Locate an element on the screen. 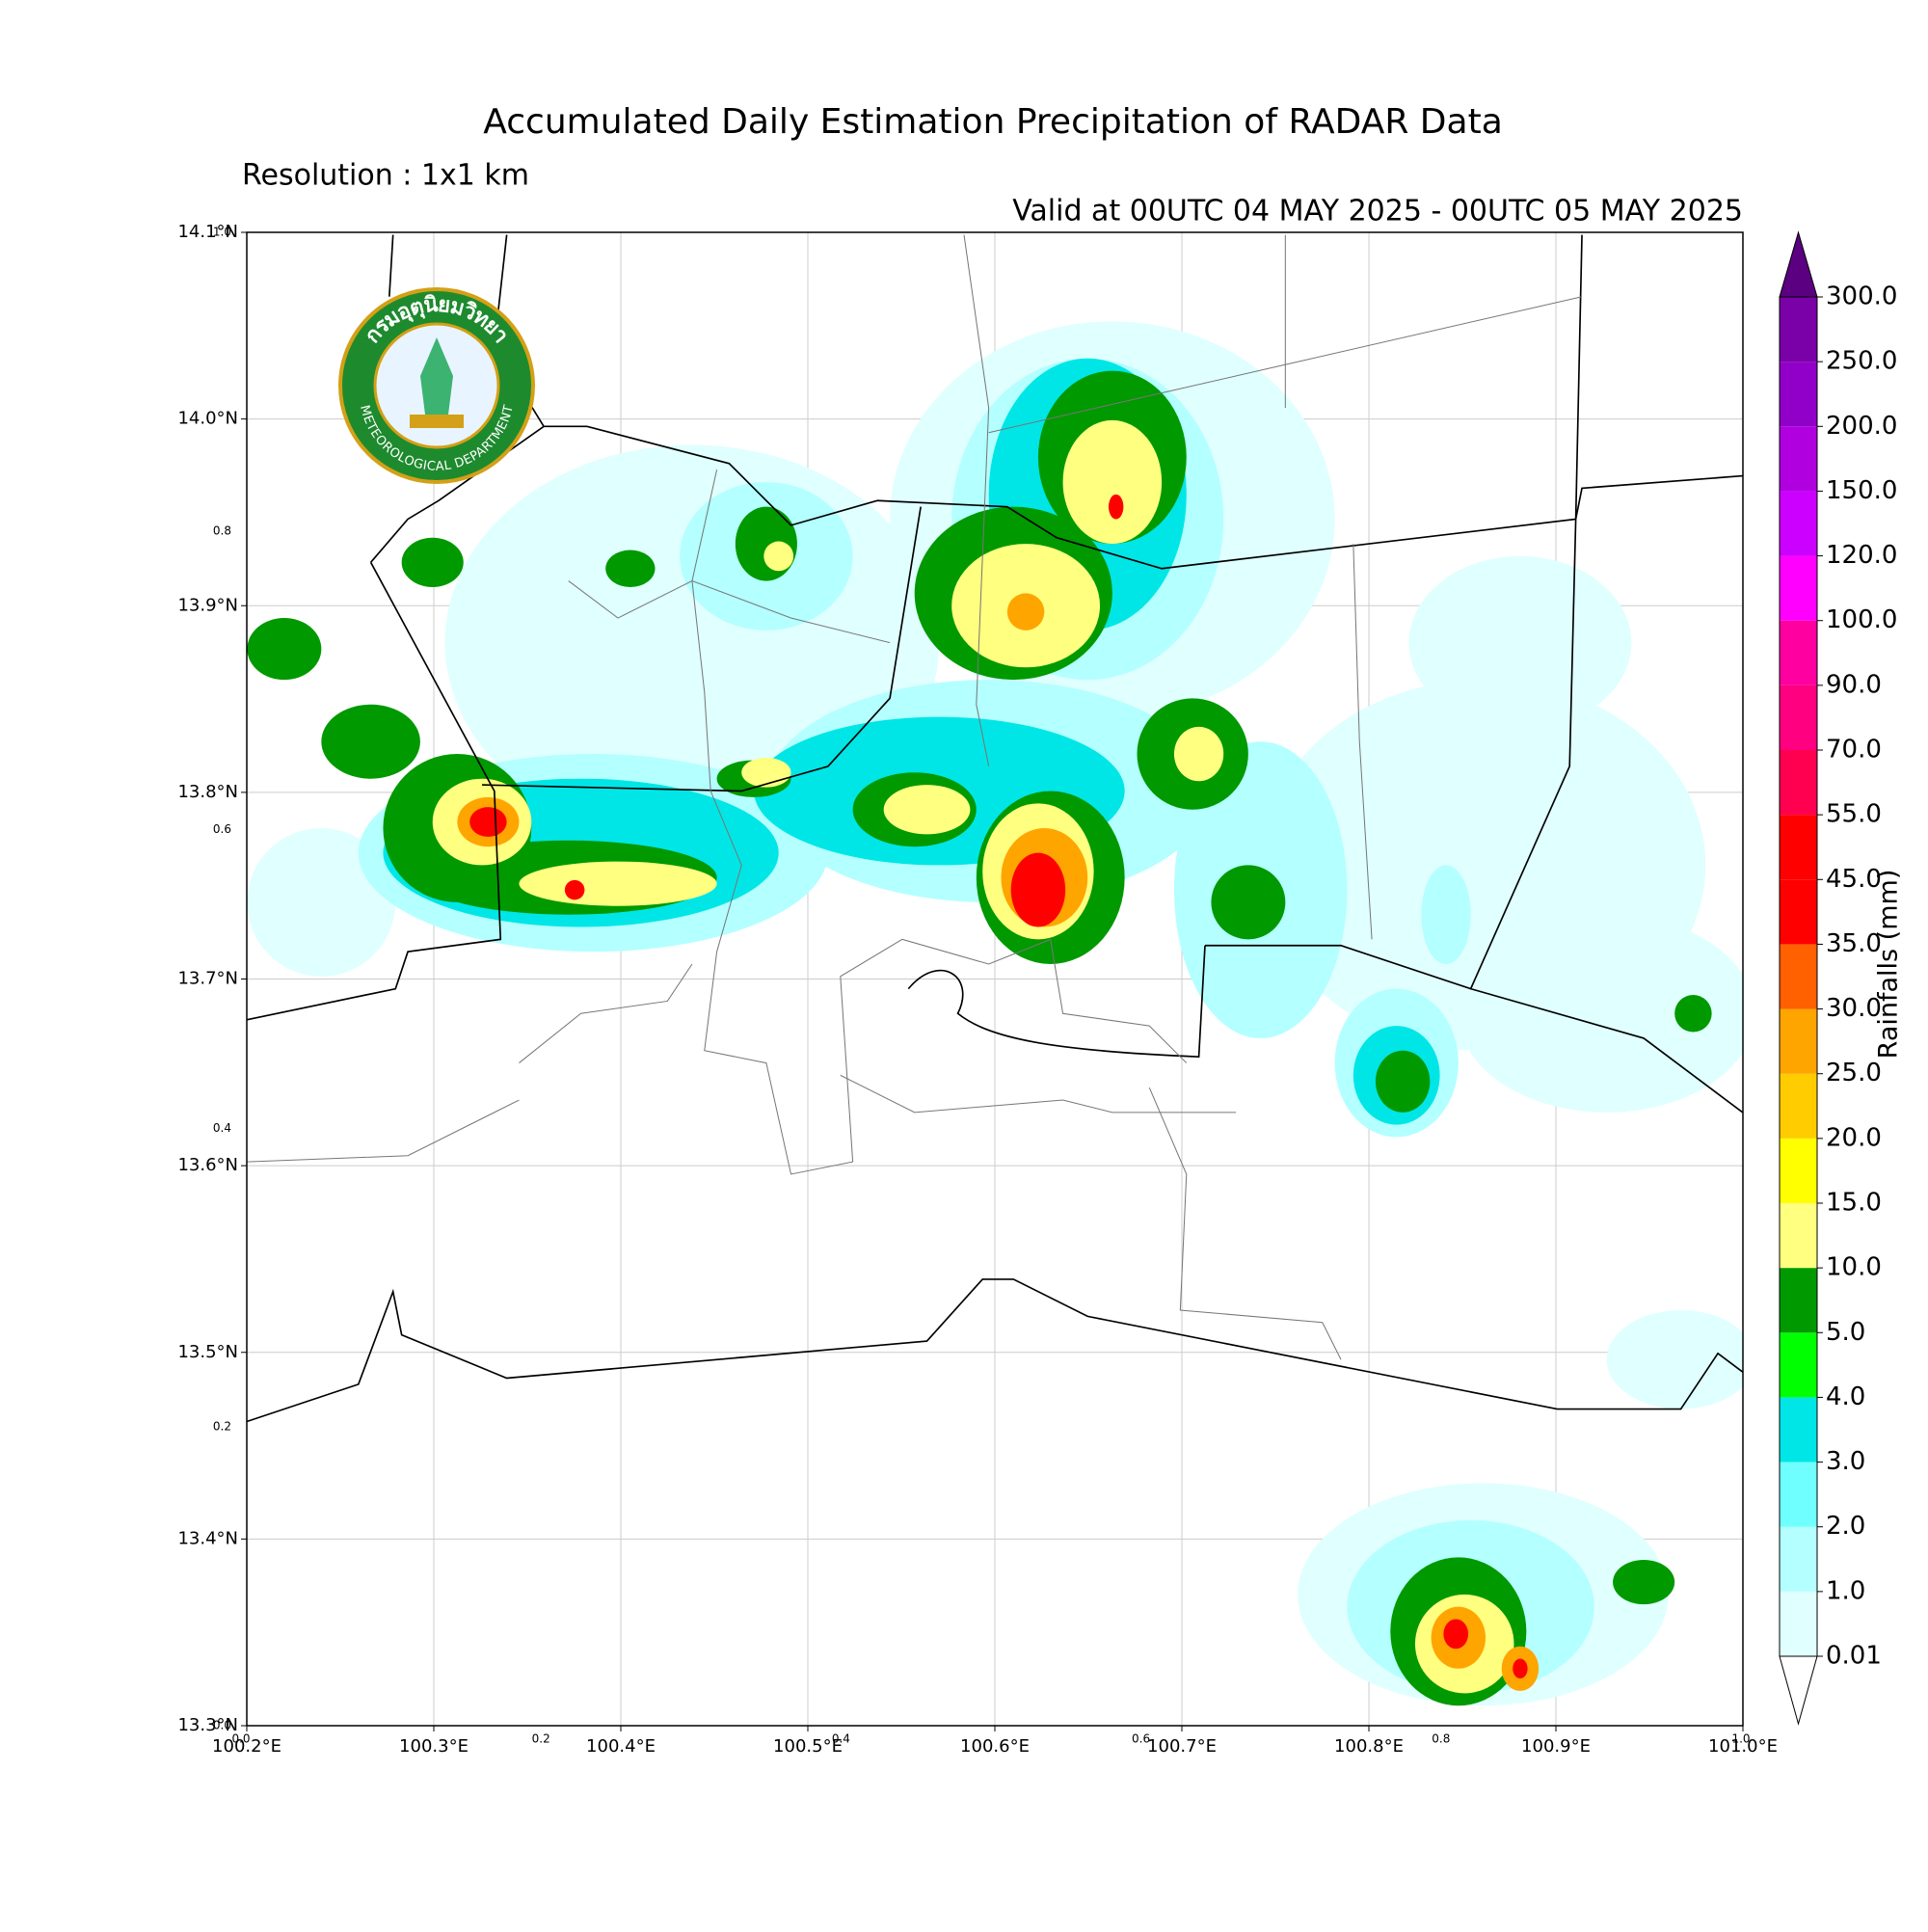 Image resolution: width=1928 pixels, height=1932 pixels. x-tick-label: 100.3°E is located at coordinates (434, 1747).